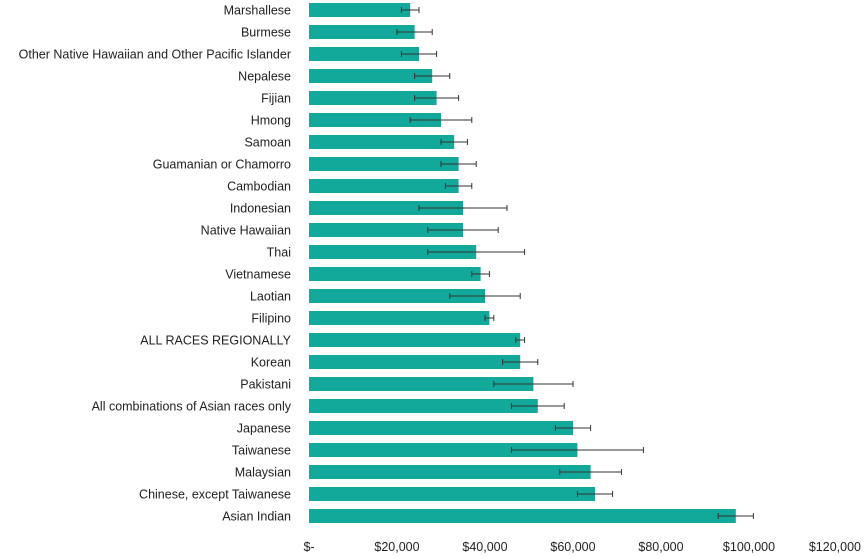 Image resolution: width=865 pixels, height=556 pixels. I want to click on x-tick-label: $-, so click(308, 547).